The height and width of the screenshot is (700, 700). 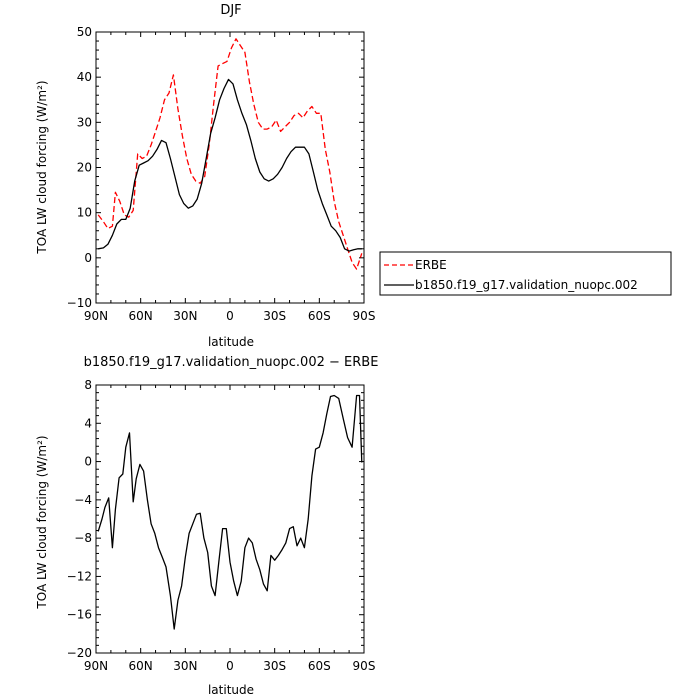 What do you see at coordinates (364, 316) in the screenshot?
I see `top-x-tick-label: 90S` at bounding box center [364, 316].